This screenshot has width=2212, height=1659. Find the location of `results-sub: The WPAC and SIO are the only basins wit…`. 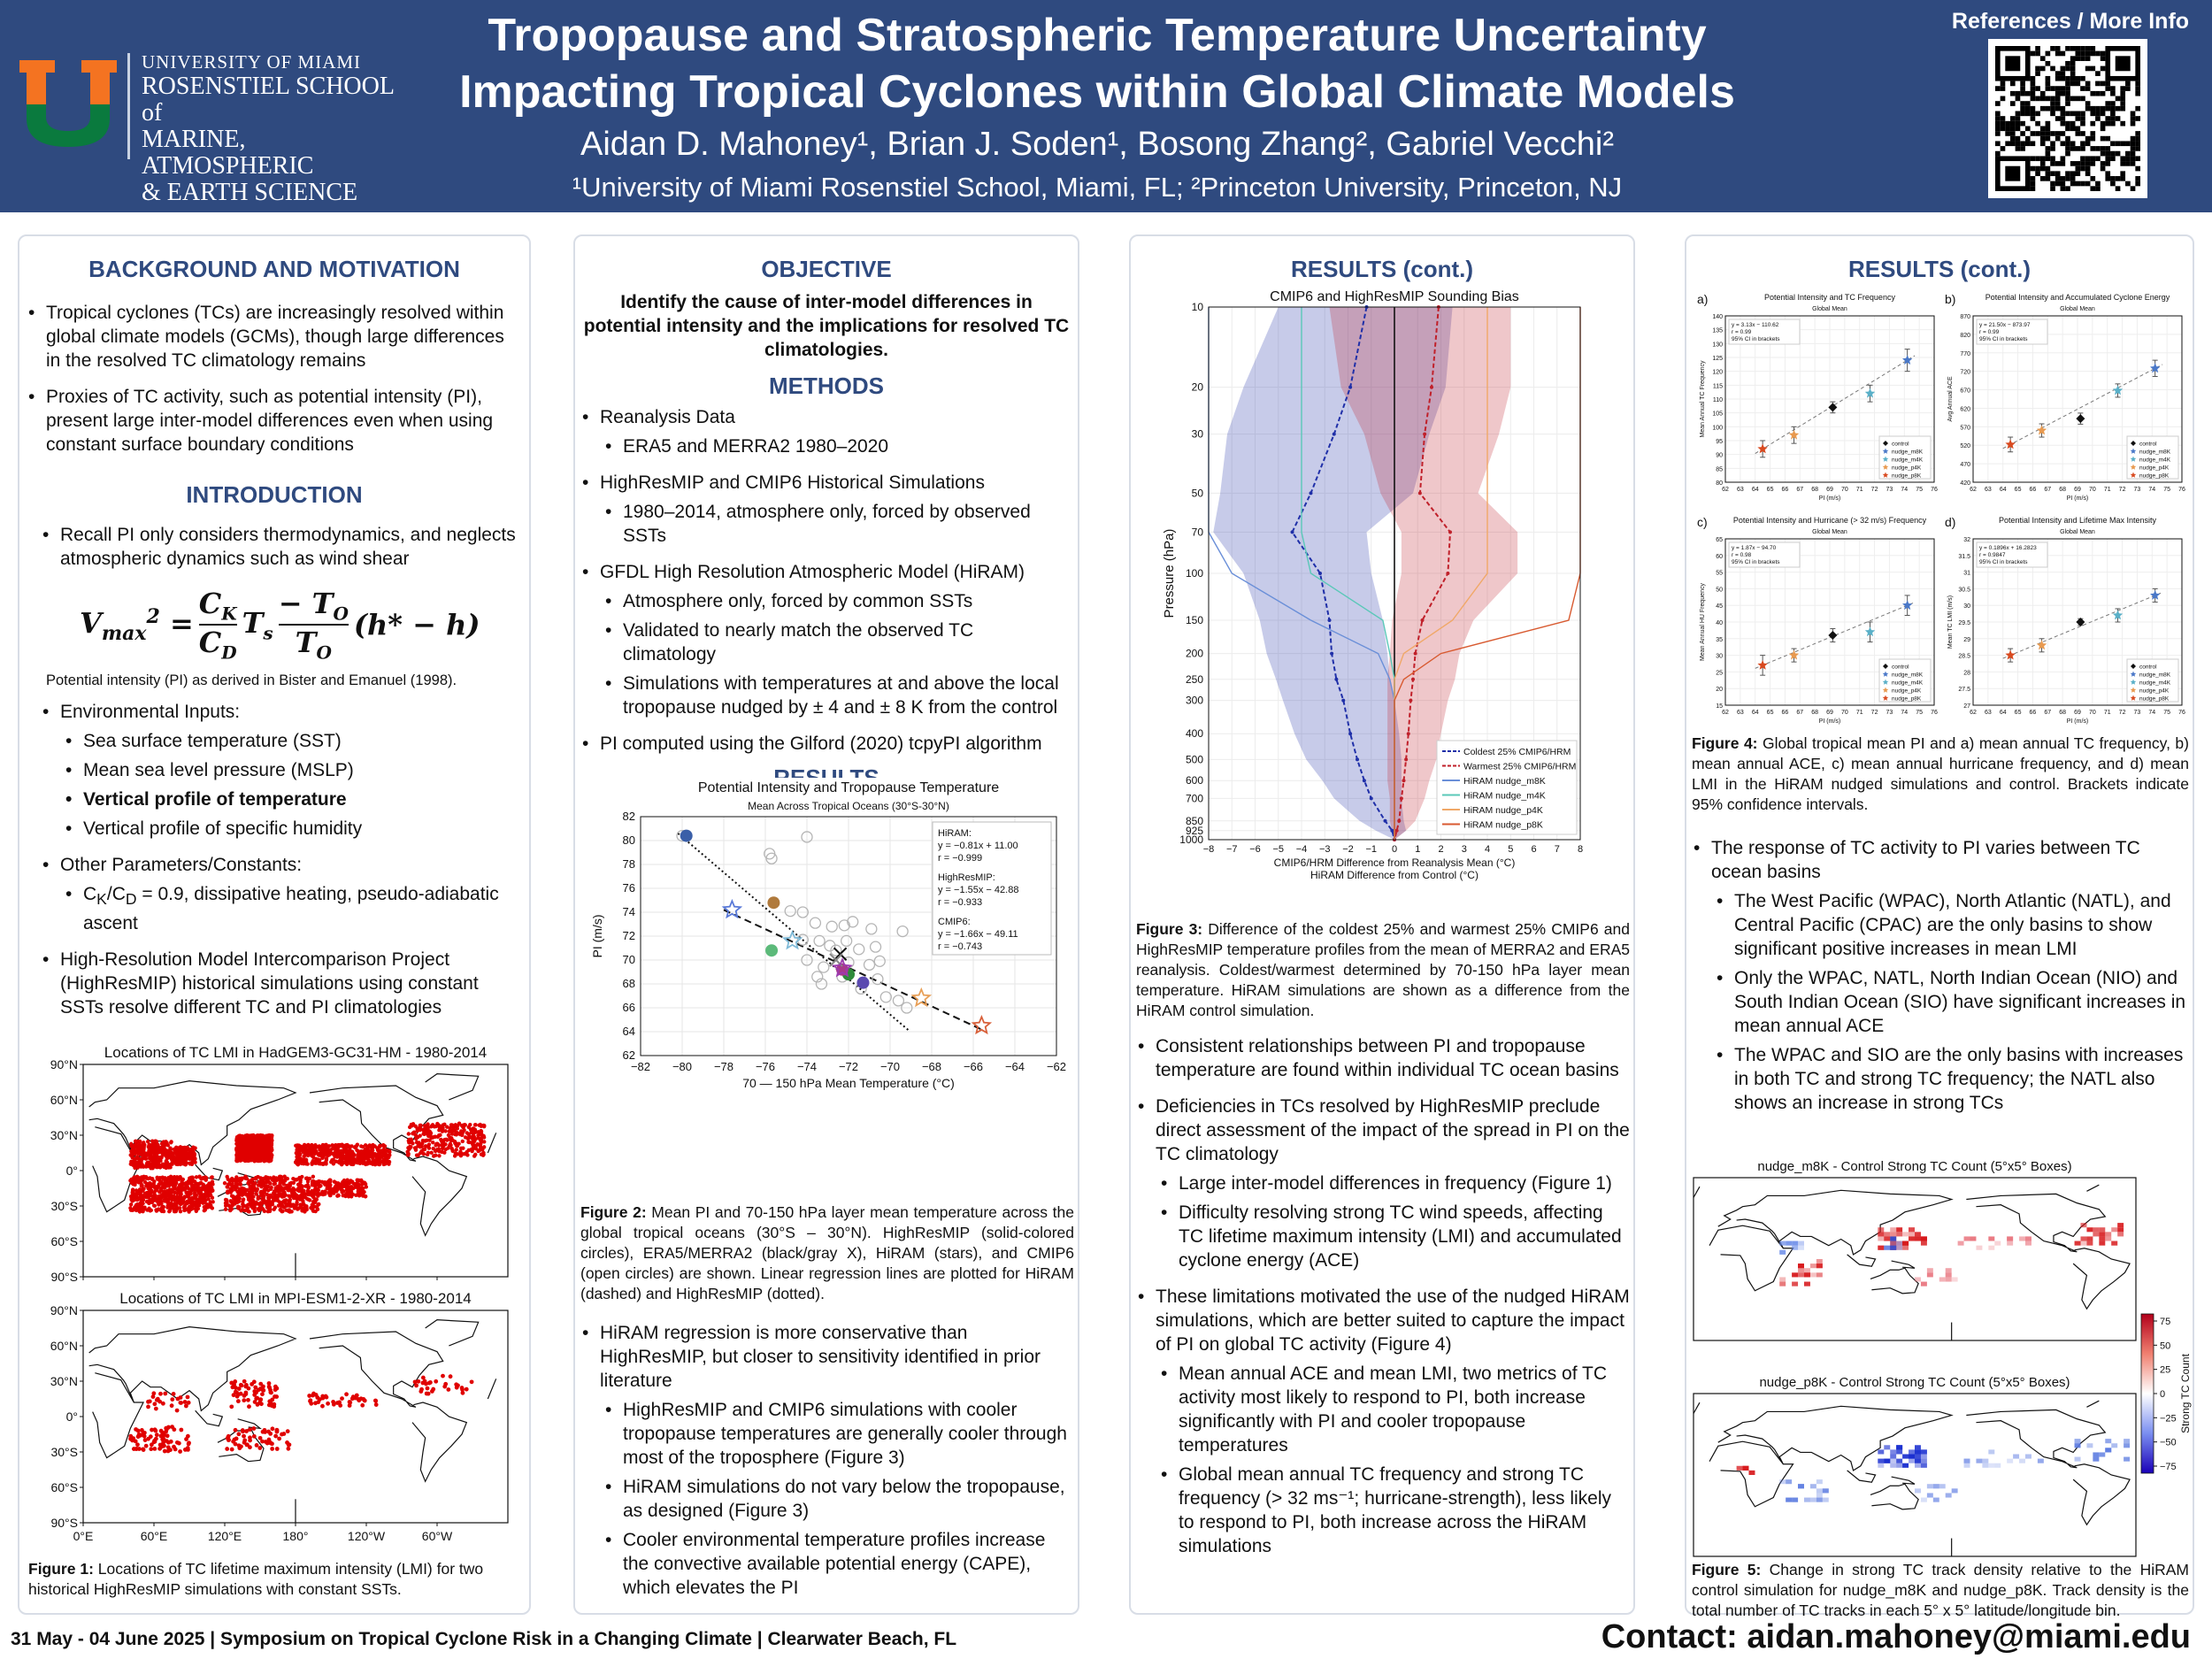

results-sub: The WPAC and SIO are the only basins wit… is located at coordinates (1942, 1079).